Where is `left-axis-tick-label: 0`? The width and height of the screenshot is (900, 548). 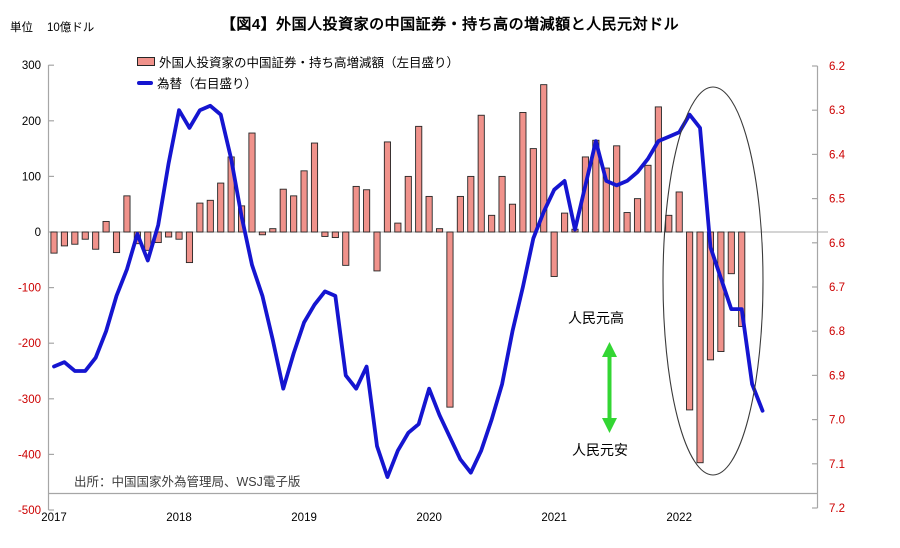
left-axis-tick-label: 0 is located at coordinates (38, 233).